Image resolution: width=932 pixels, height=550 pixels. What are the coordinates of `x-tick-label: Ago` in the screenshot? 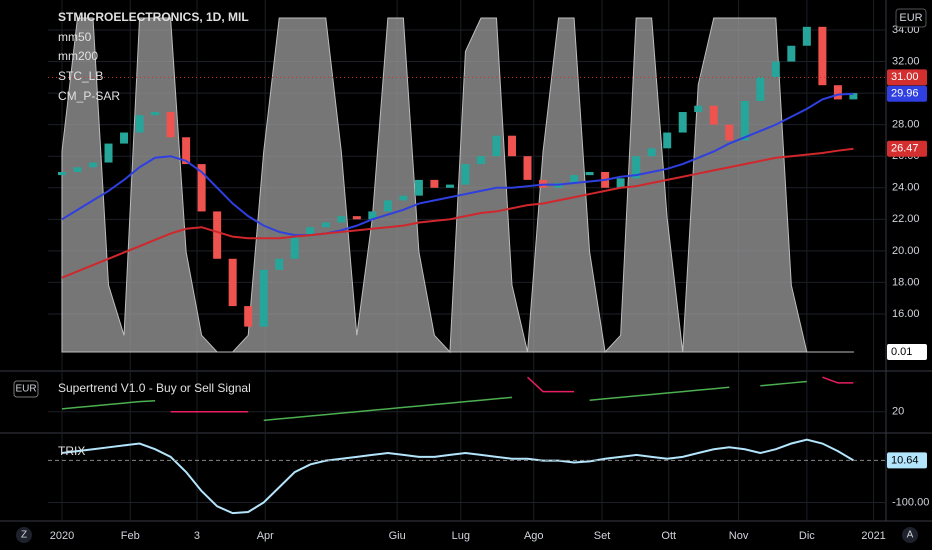 It's located at (534, 536).